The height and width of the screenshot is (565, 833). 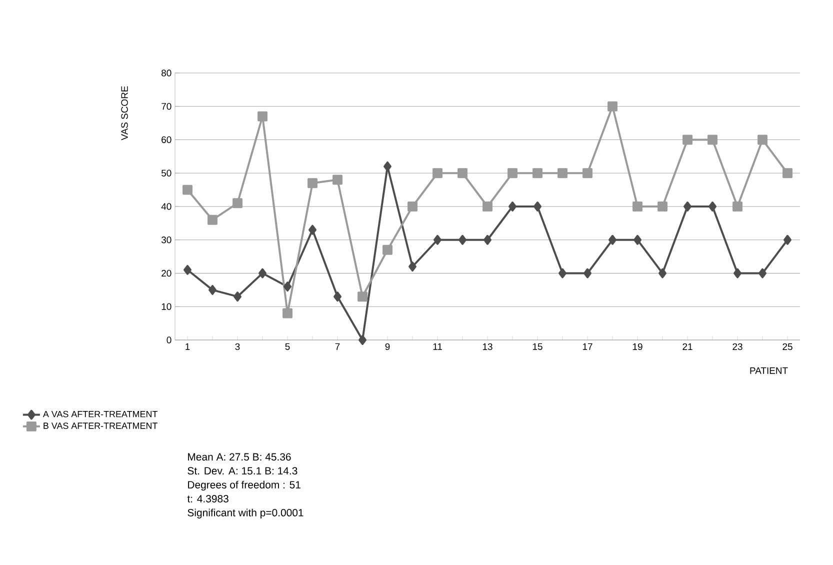 I want to click on text: Mean A: 27.5 B: 45.36, so click(x=239, y=457).